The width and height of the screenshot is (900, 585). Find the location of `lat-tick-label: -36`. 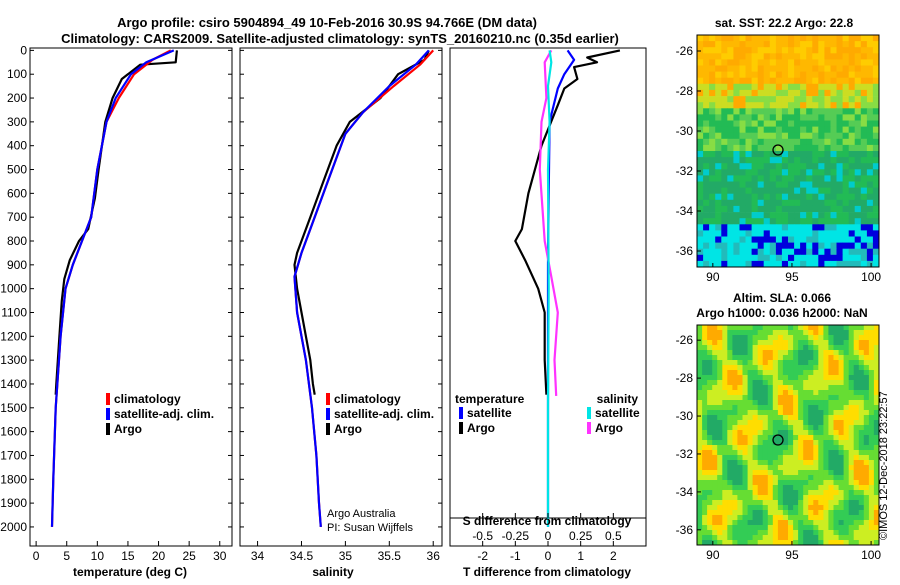

lat-tick-label: -36 is located at coordinates (685, 530).